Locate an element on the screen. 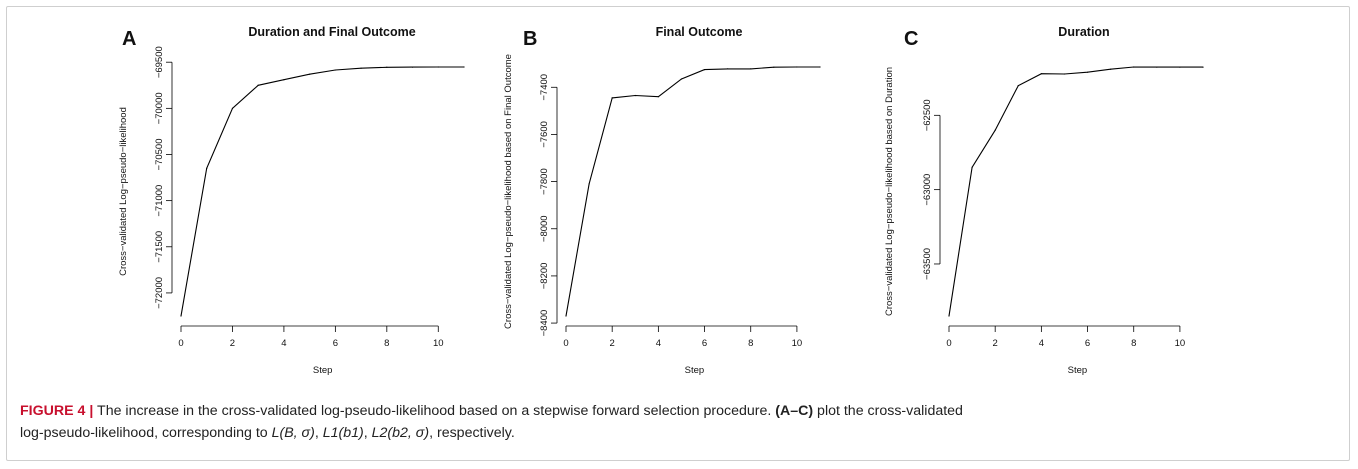 This screenshot has height=469, width=1358. y-tick-label: −7400 is located at coordinates (544, 87).